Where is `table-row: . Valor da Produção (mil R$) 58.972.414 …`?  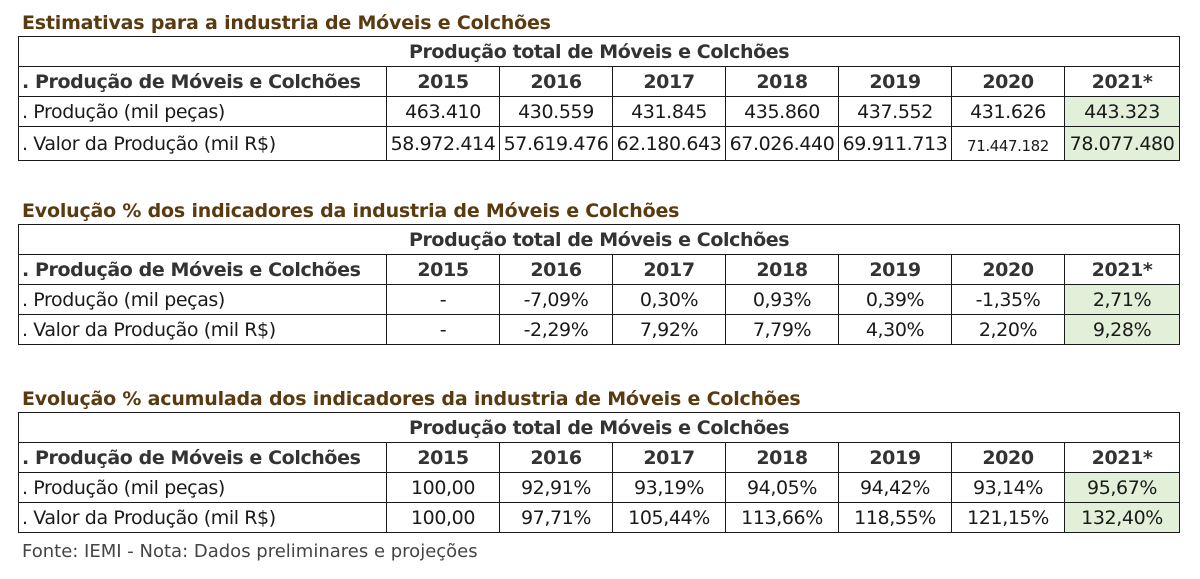 table-row: . Valor da Produção (mil R$) 58.972.414 … is located at coordinates (599, 143).